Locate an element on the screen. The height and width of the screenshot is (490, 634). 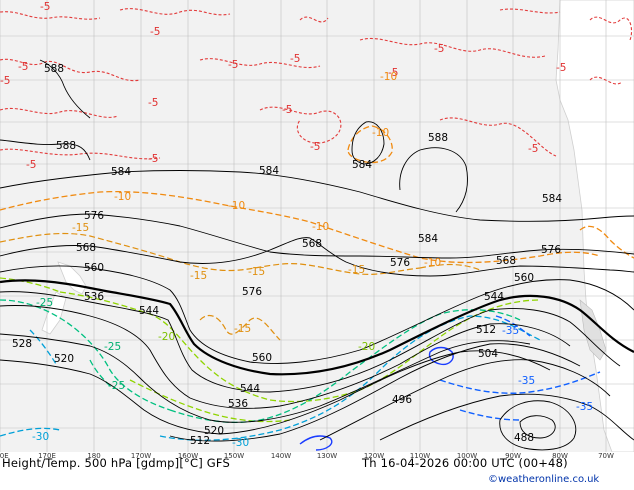
lon-label: 90W is located at coordinates (513, 456).